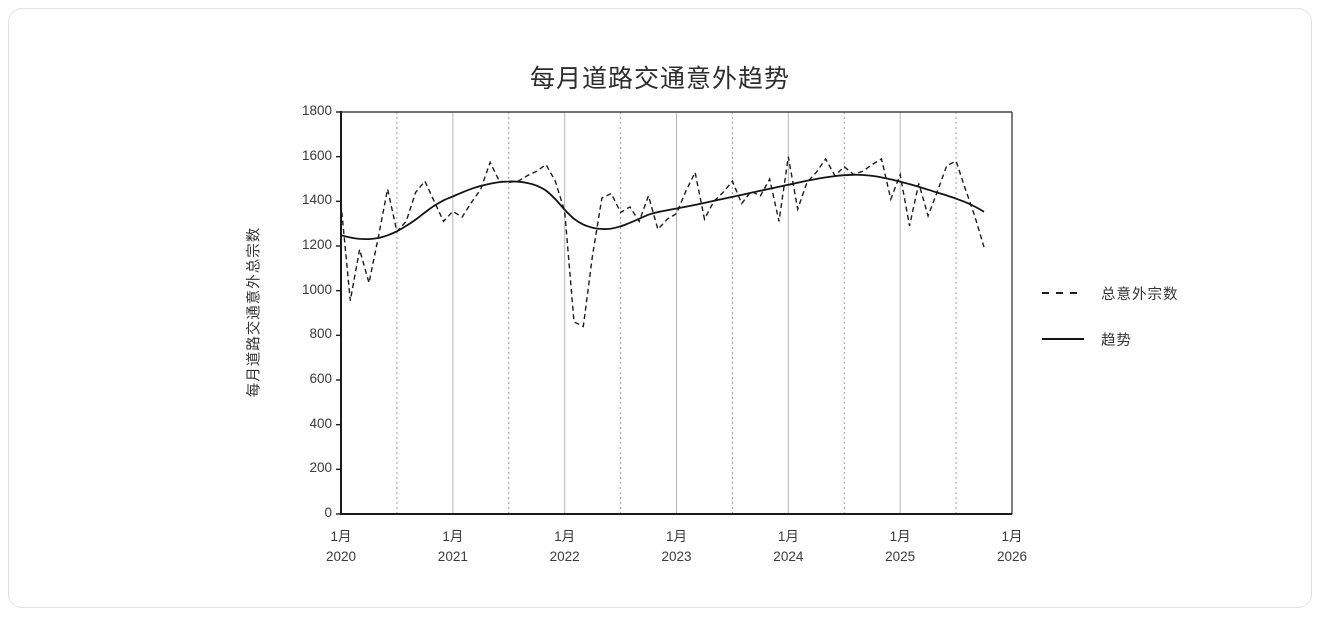  What do you see at coordinates (452, 556) in the screenshot?
I see `x-tick-year: 2021` at bounding box center [452, 556].